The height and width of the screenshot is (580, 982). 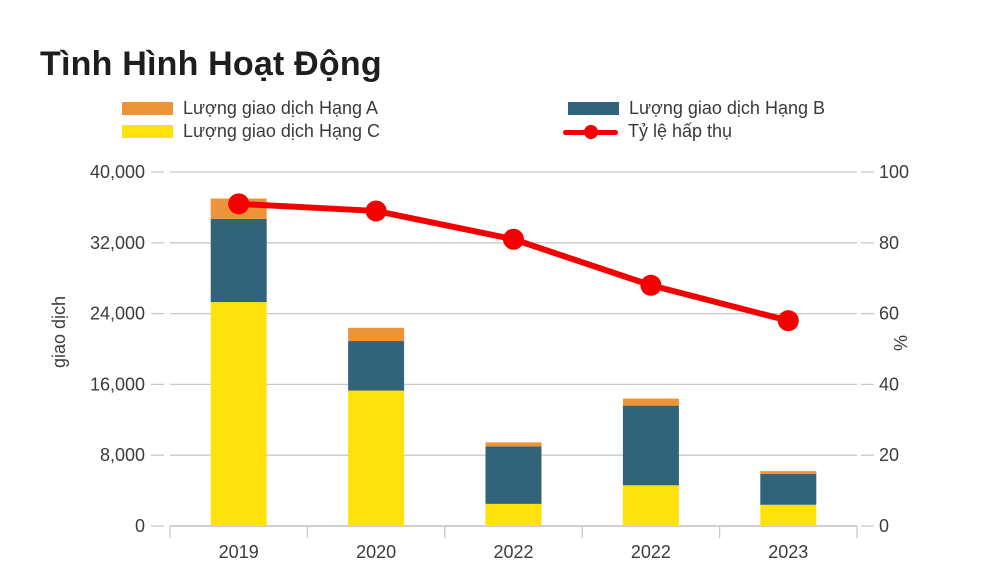 I want to click on right-axis-tick-label: 40, so click(x=889, y=384).